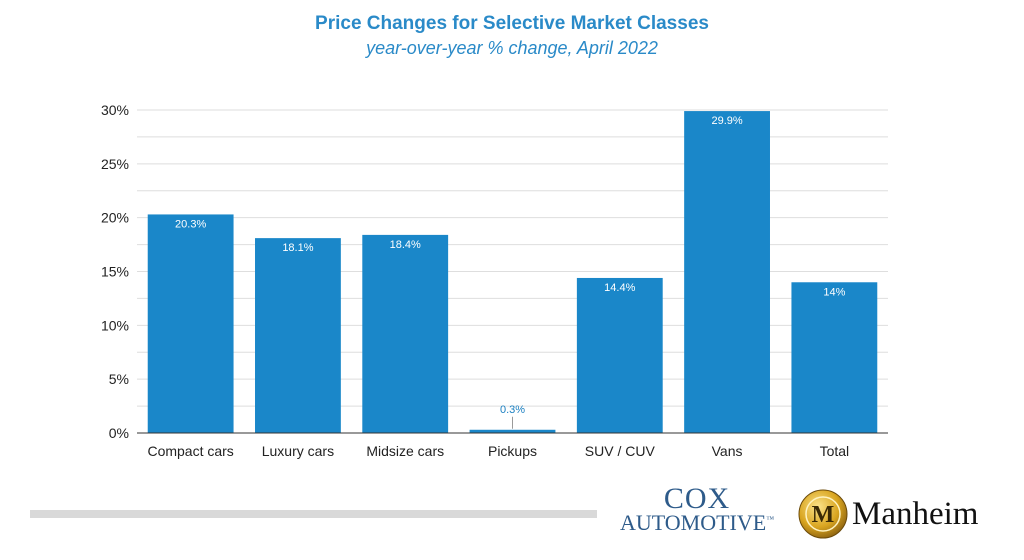 This screenshot has width=1024, height=560. What do you see at coordinates (619, 288) in the screenshot?
I see `data-label: 14.4%` at bounding box center [619, 288].